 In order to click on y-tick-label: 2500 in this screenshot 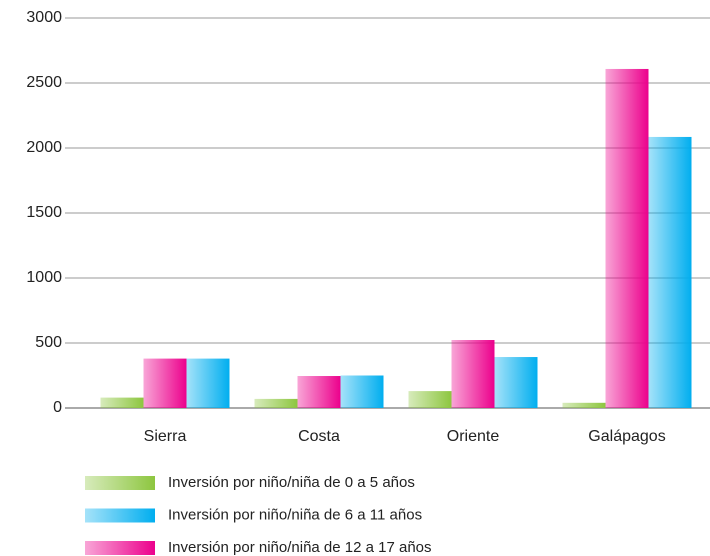, I will do `click(44, 82)`.